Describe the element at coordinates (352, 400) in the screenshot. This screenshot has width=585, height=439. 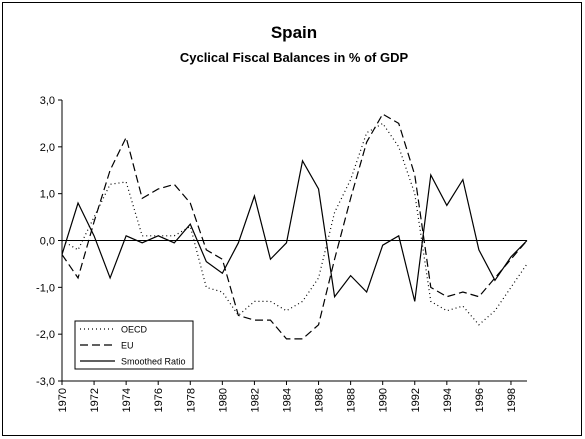
I see `x-tick-label: 1988` at that location.